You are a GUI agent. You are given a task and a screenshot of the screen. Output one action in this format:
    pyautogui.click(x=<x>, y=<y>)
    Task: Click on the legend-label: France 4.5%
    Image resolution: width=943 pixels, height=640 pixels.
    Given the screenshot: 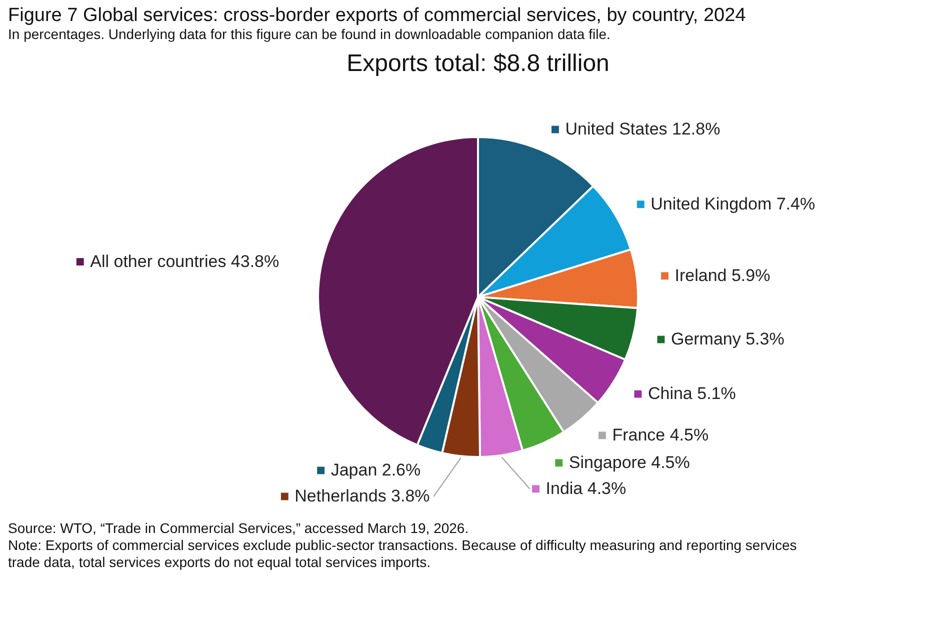 What is the action you would take?
    pyautogui.click(x=660, y=434)
    